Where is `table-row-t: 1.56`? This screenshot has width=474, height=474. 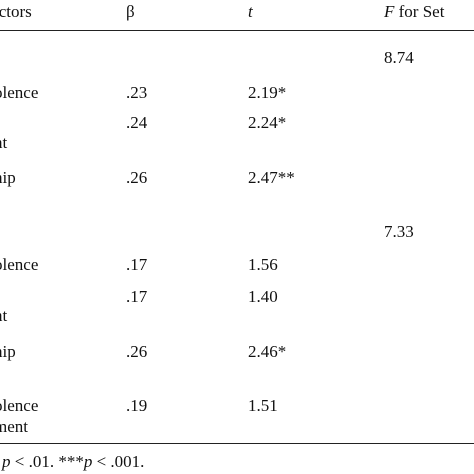
table-row-t: 1.56 is located at coordinates (263, 264).